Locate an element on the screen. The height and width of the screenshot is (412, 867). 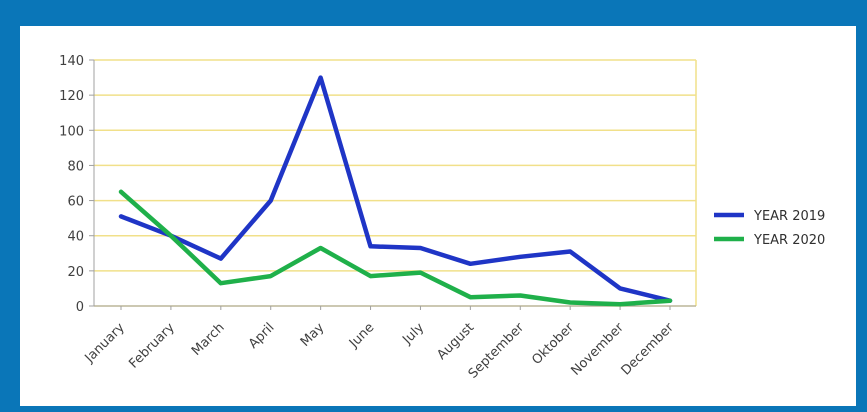
x-tick-label: July is located at coordinates (413, 334).